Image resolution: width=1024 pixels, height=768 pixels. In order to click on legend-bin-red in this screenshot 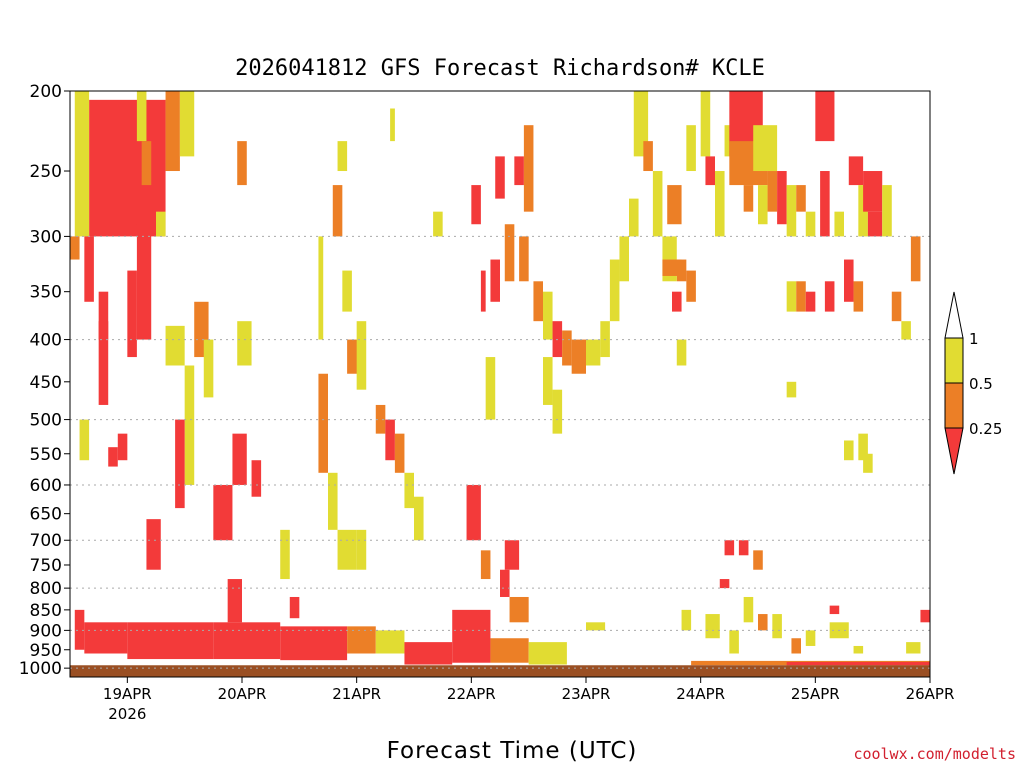, I will do `click(954, 451)`.